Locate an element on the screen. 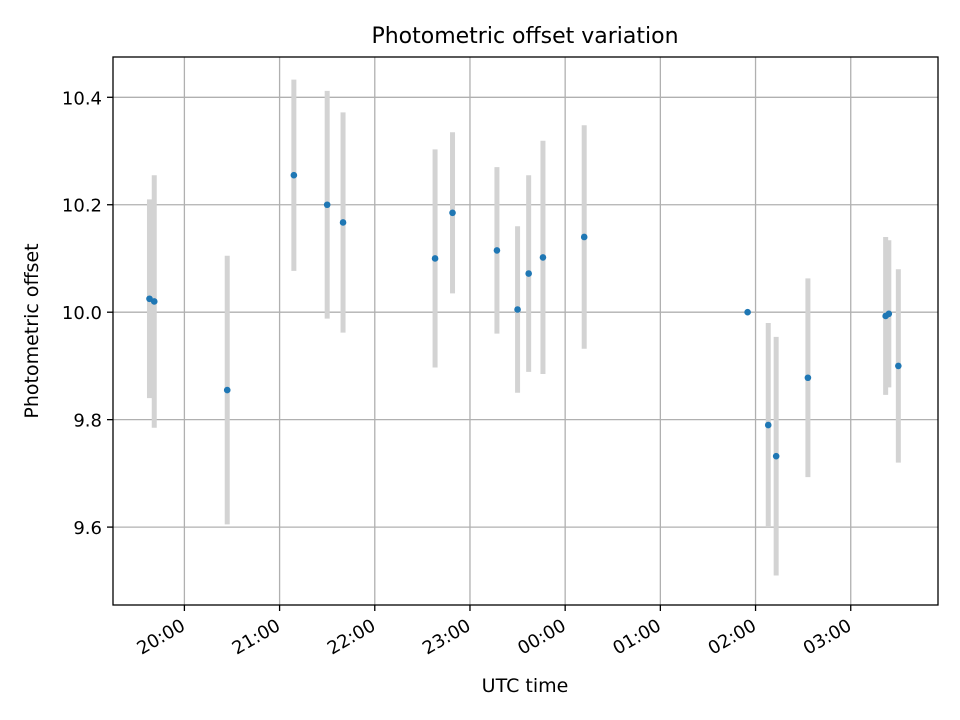 The height and width of the screenshot is (720, 960). y-tick-label: 10.2 is located at coordinates (82, 206).